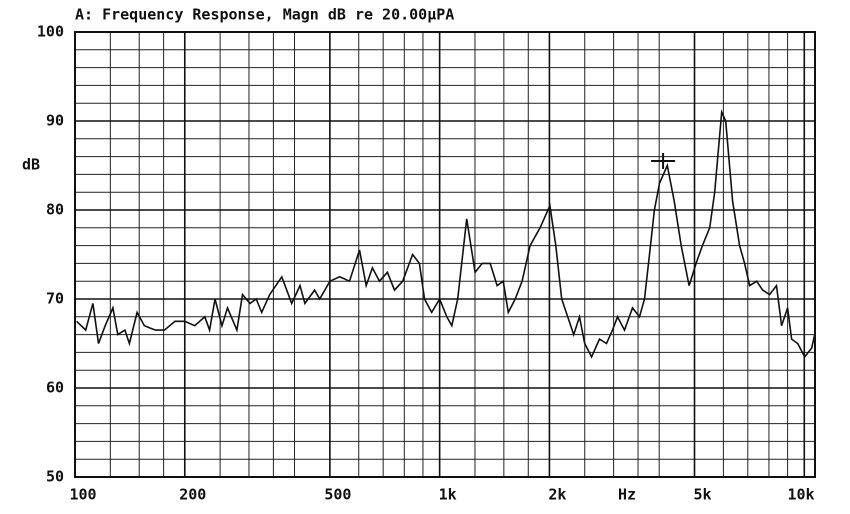  What do you see at coordinates (50, 32) in the screenshot?
I see `y-tick-label: 100` at bounding box center [50, 32].